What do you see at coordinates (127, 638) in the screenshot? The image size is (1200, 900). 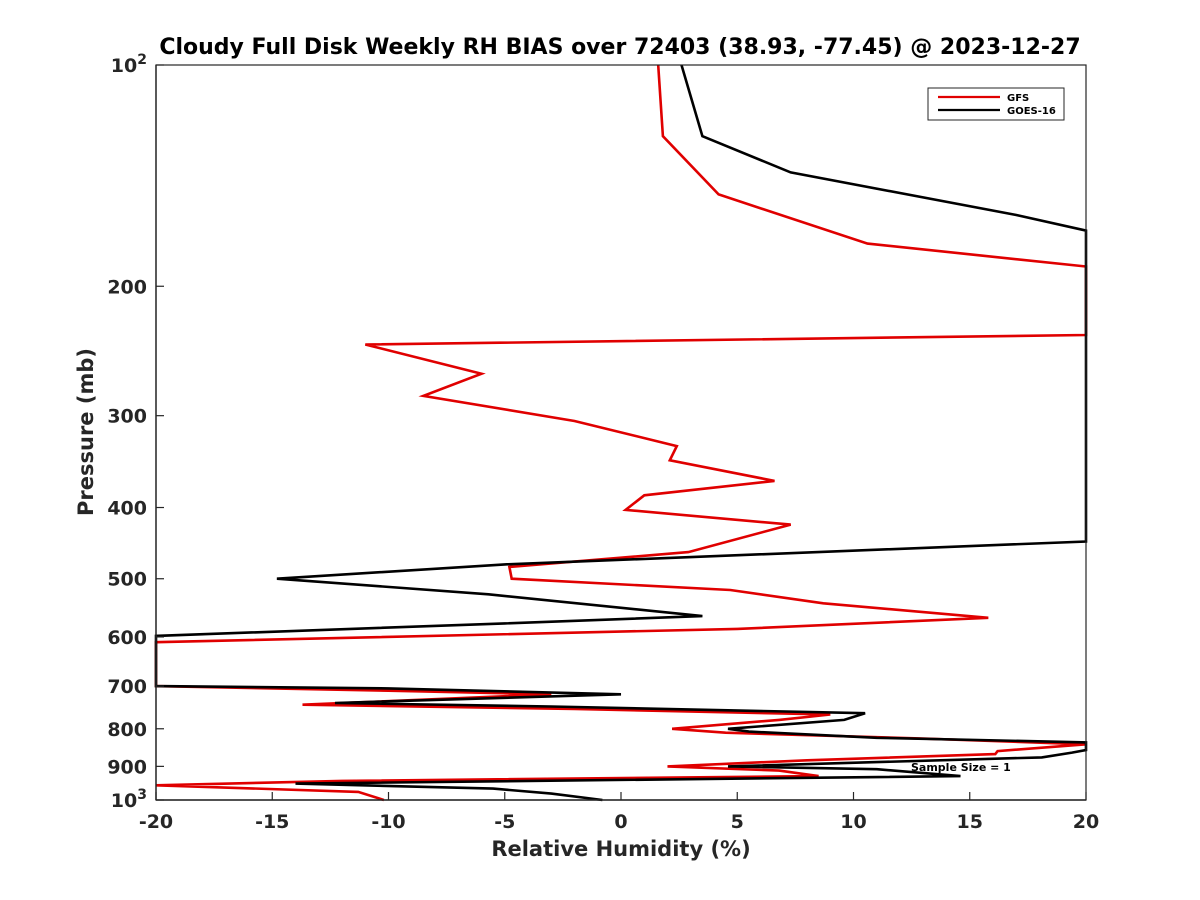 I see `y-tick-label: 600` at bounding box center [127, 638].